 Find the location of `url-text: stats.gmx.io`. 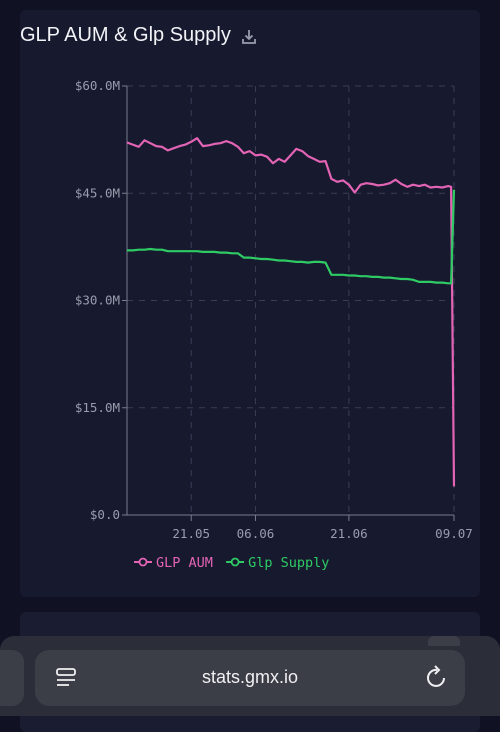

url-text: stats.gmx.io is located at coordinates (250, 677).